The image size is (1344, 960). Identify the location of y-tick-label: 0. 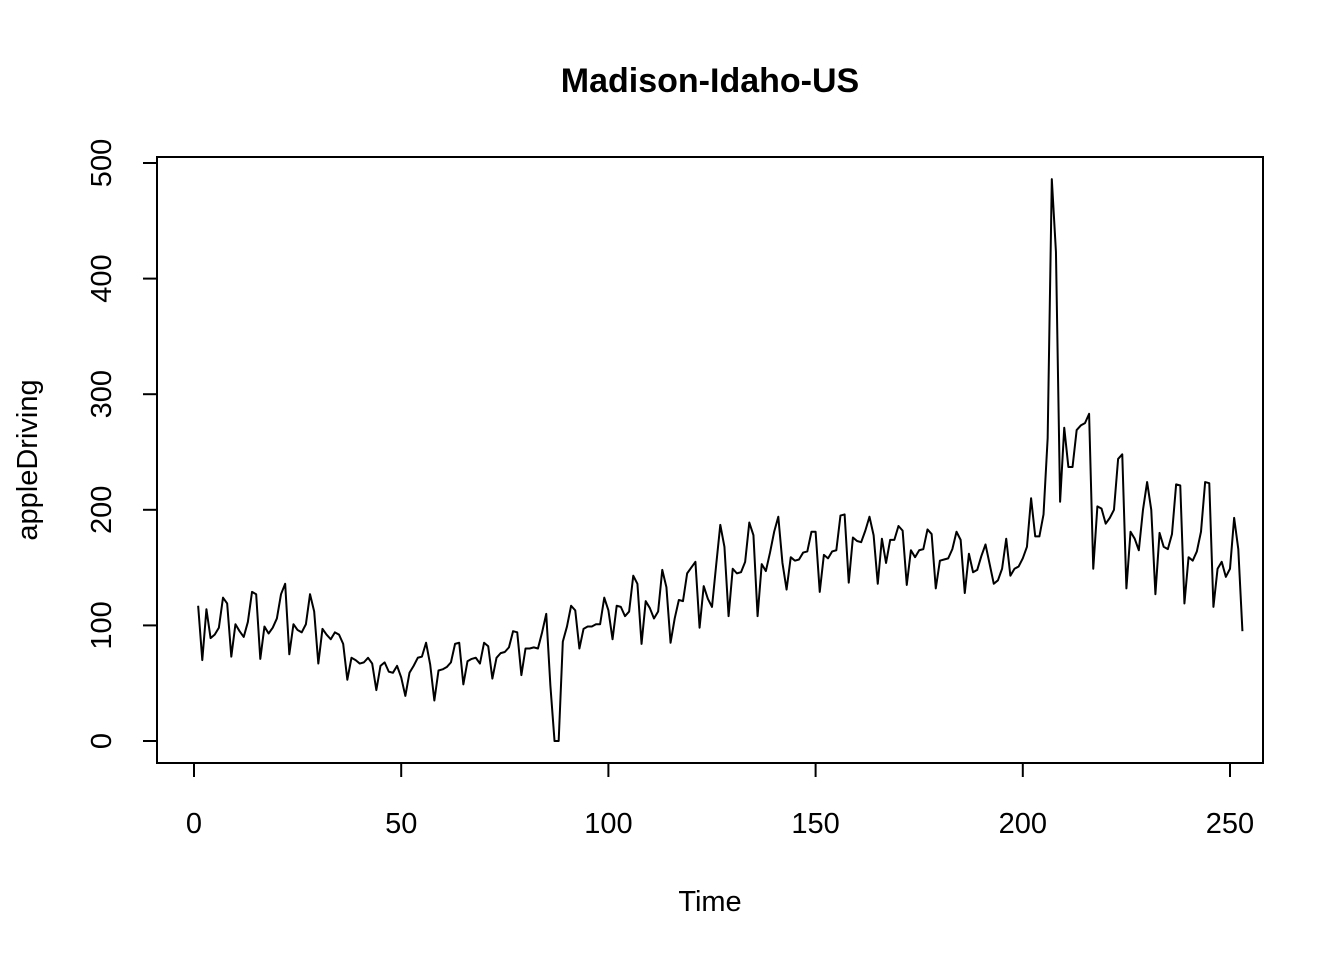
(102, 741).